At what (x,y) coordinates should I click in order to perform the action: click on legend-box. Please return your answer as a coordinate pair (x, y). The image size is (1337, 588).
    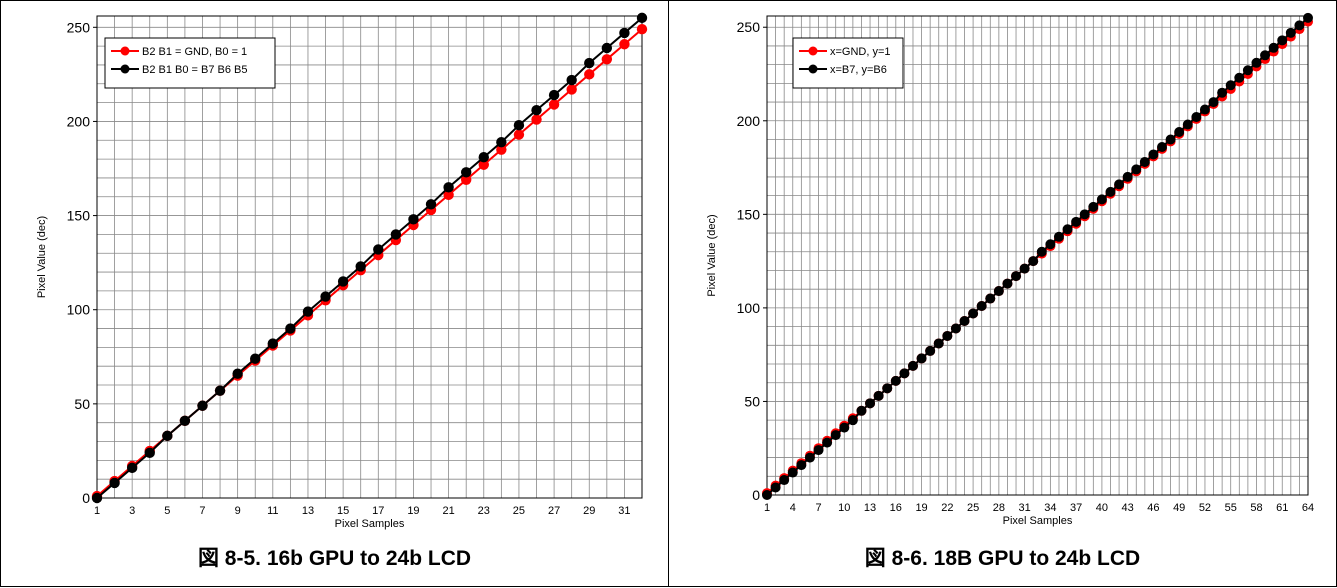
    Looking at the image, I should click on (190, 63).